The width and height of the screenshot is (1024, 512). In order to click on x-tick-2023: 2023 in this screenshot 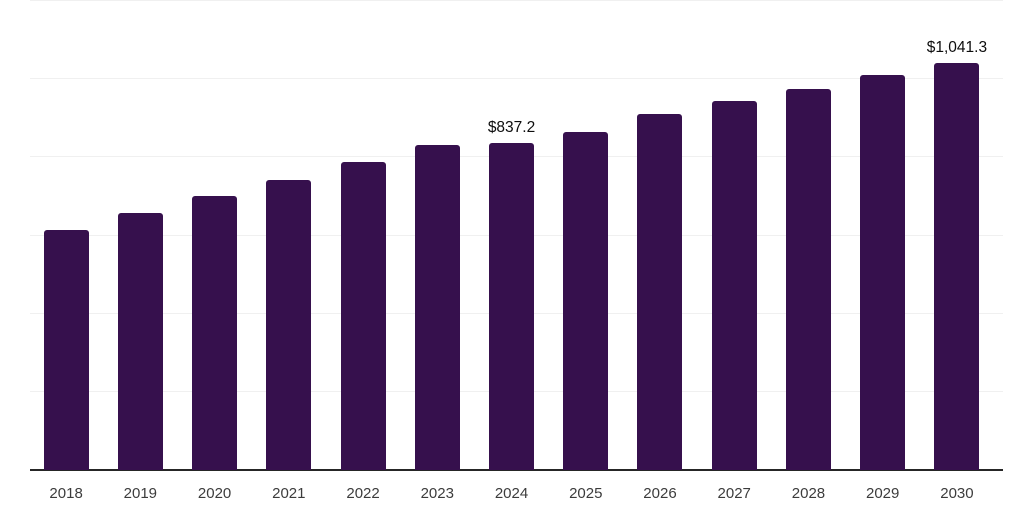, I will do `click(437, 493)`.